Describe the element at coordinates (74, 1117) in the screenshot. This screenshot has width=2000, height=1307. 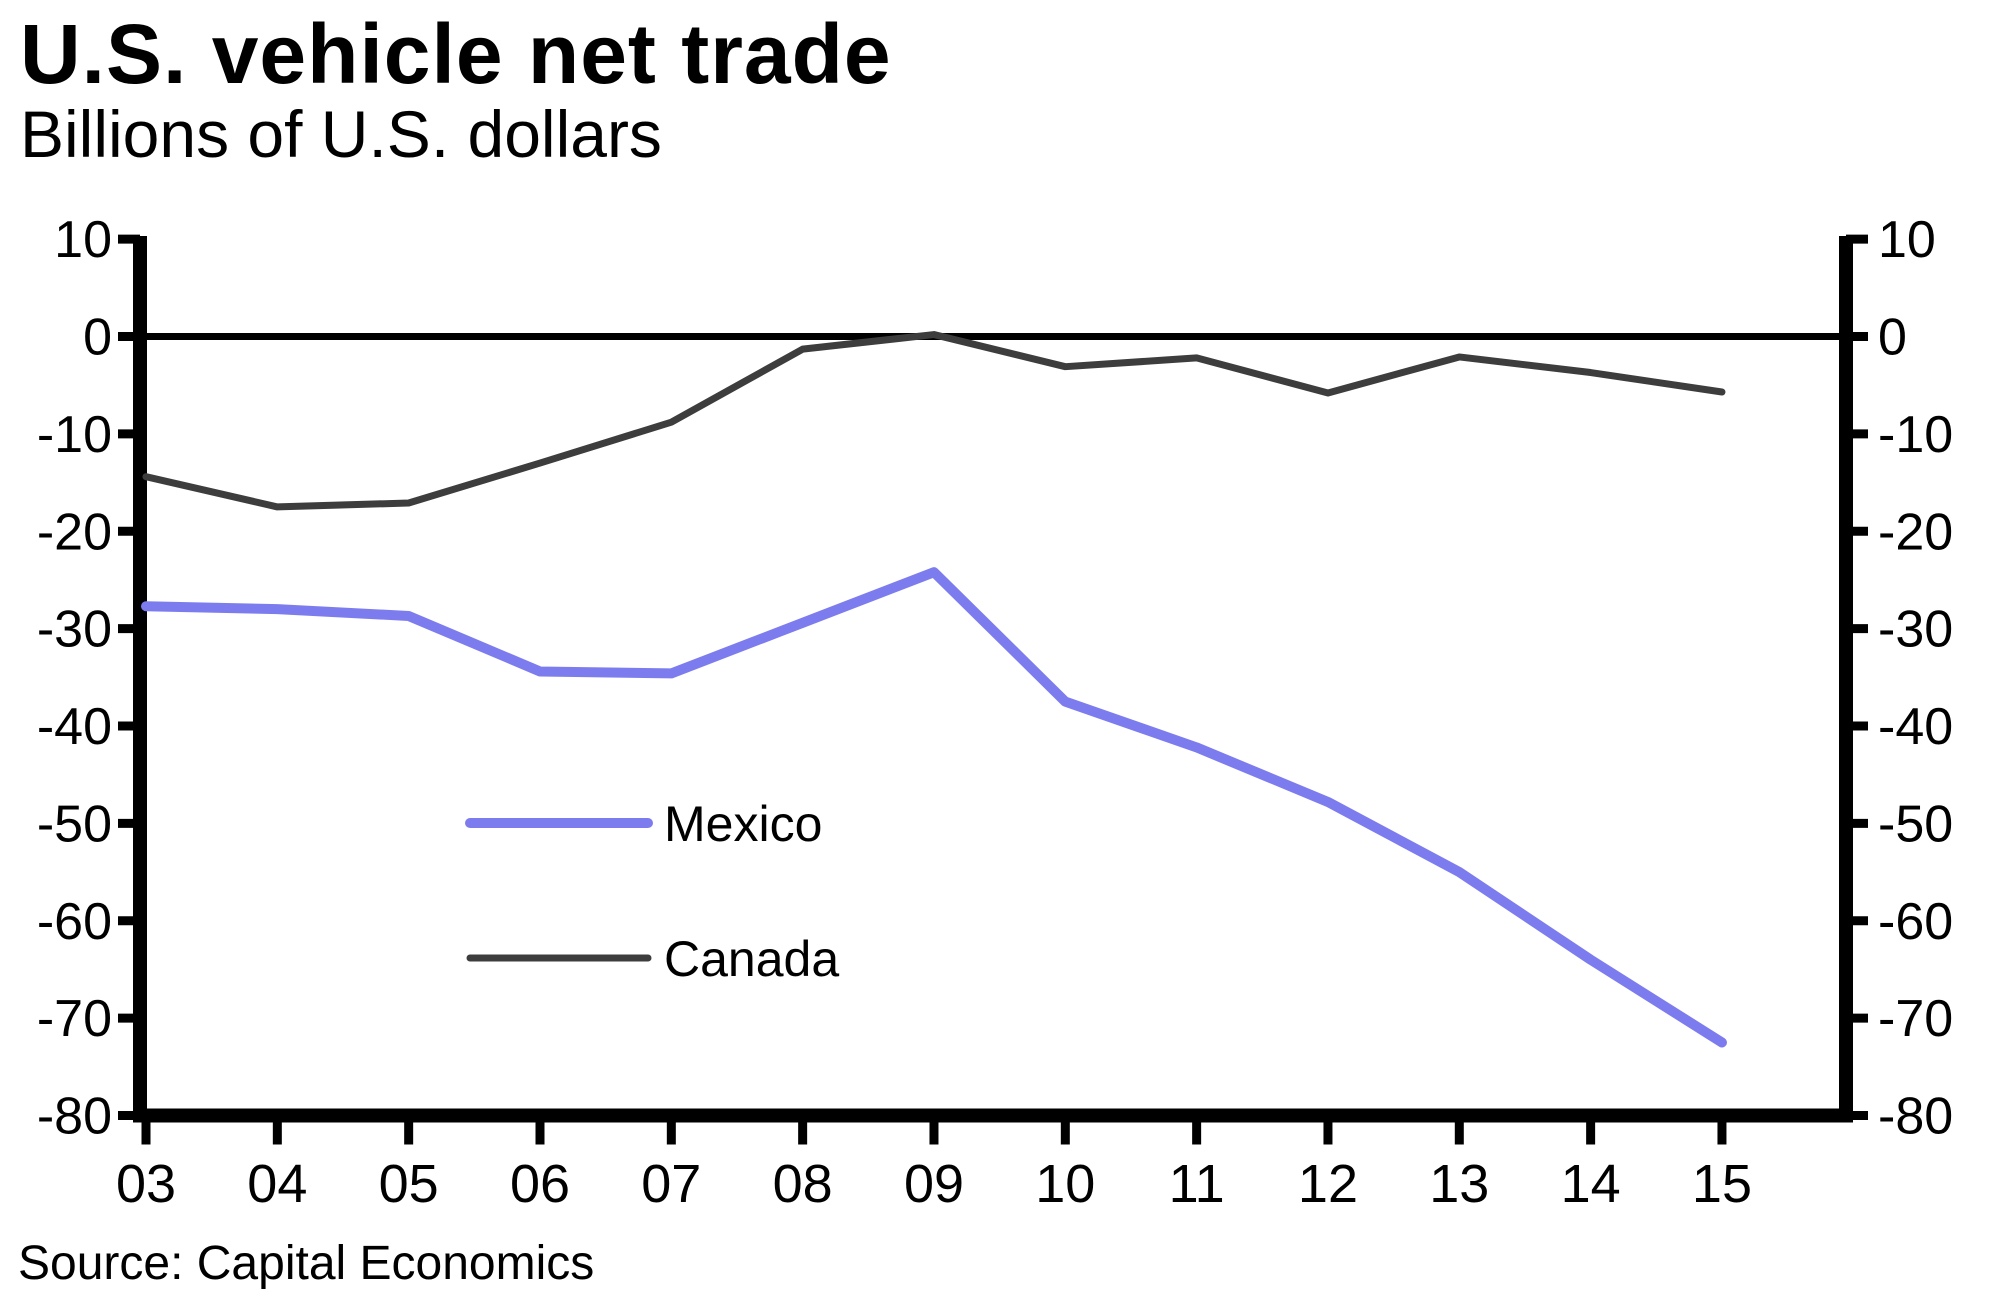
I see `y-axis-label-left: -80` at that location.